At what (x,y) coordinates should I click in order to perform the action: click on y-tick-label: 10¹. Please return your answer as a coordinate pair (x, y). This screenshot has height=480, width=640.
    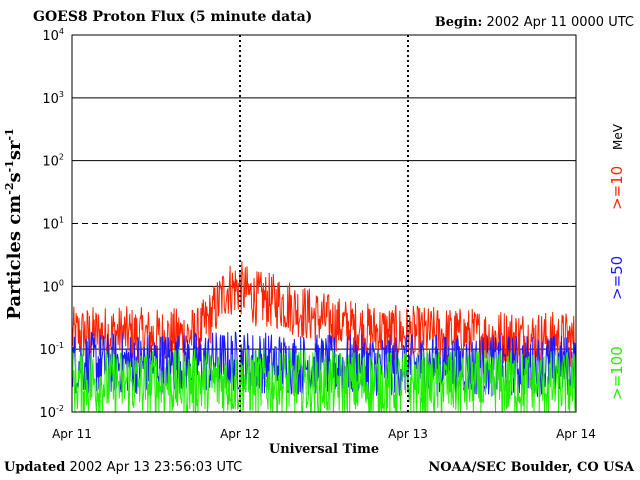
    Looking at the image, I should click on (53, 224).